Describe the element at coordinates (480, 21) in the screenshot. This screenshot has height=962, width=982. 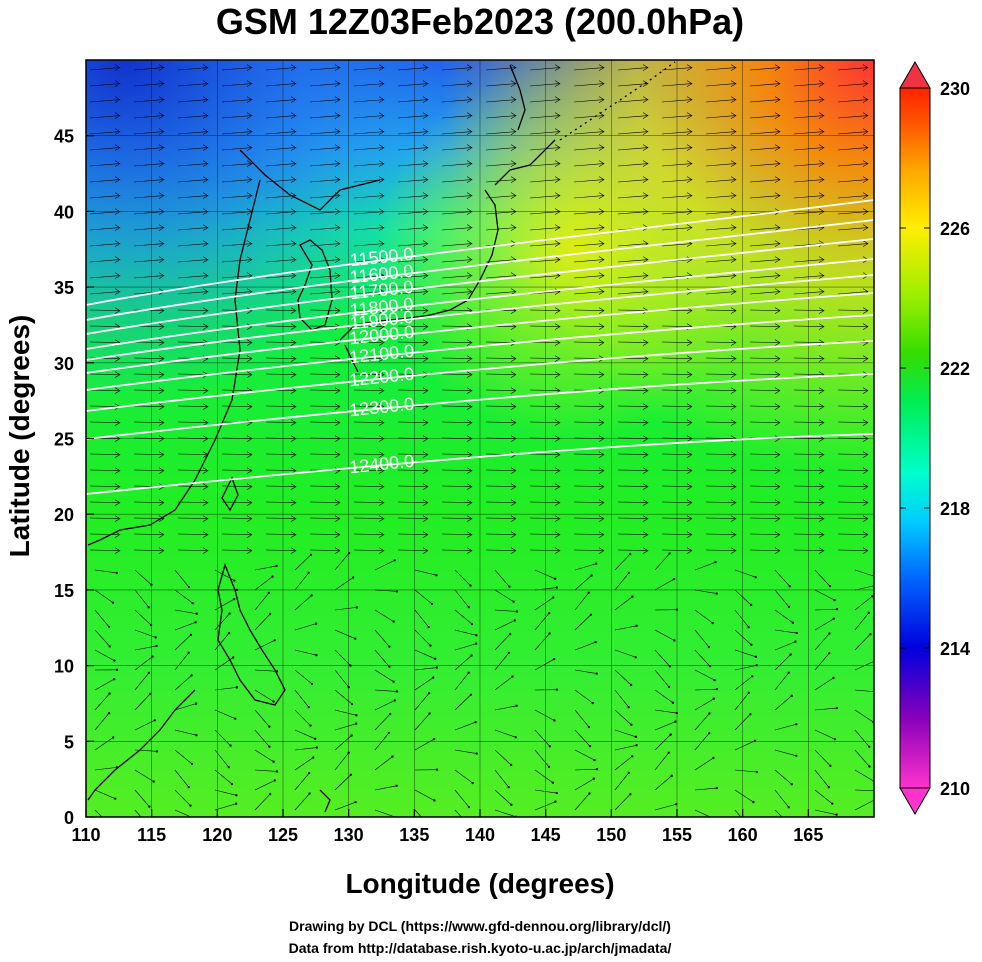
I see `map-title: GSM 12Z03Feb2023 (200.0hPa)` at that location.